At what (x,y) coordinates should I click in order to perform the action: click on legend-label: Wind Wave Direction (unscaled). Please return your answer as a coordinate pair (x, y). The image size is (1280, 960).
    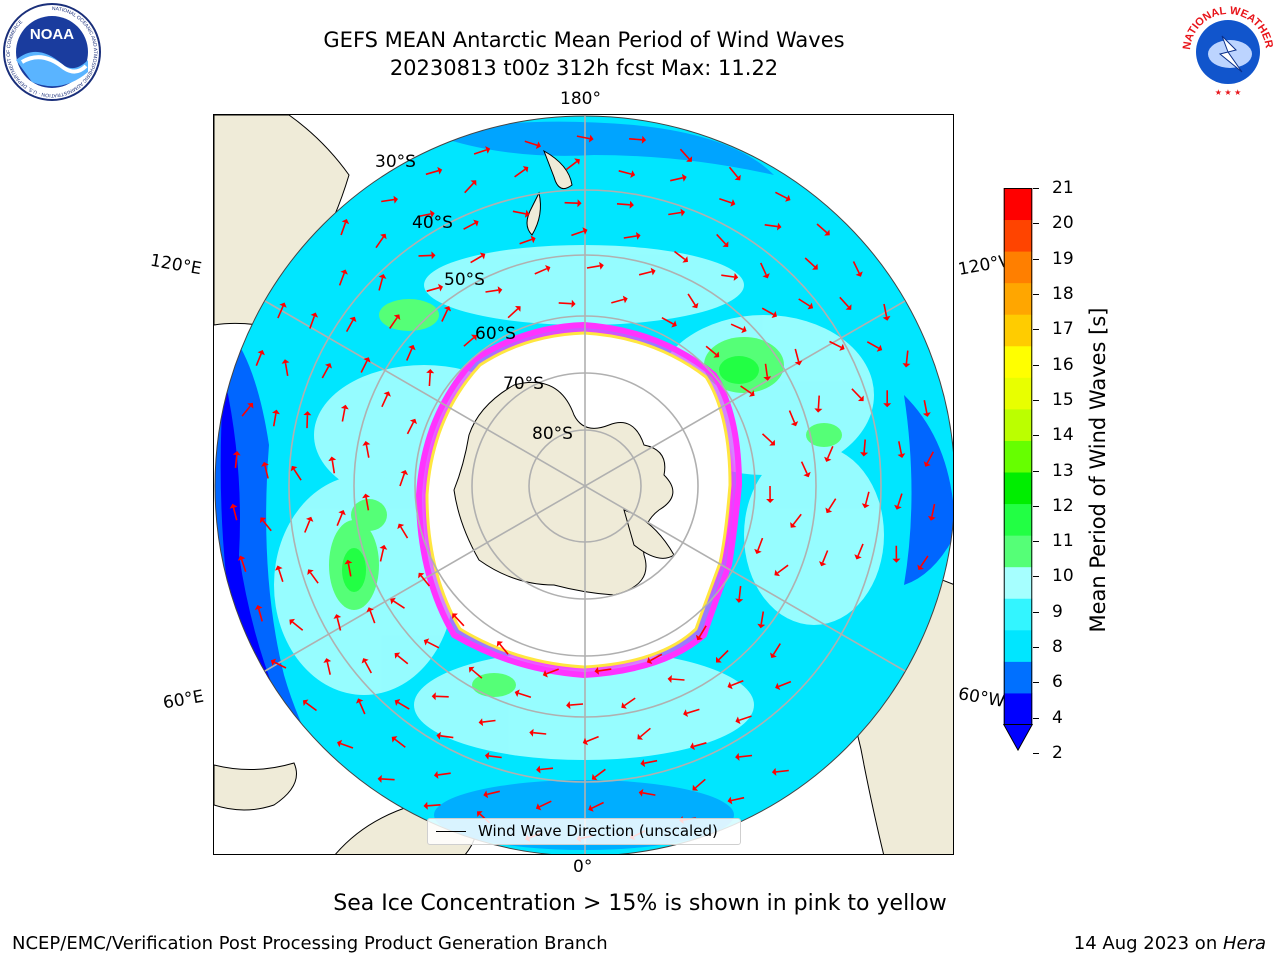
    Looking at the image, I should click on (598, 831).